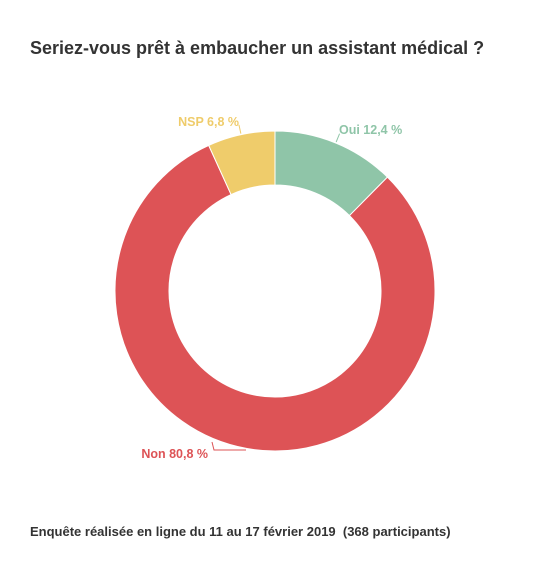 The width and height of the screenshot is (550, 574). I want to click on leader-nsp, so click(240, 129).